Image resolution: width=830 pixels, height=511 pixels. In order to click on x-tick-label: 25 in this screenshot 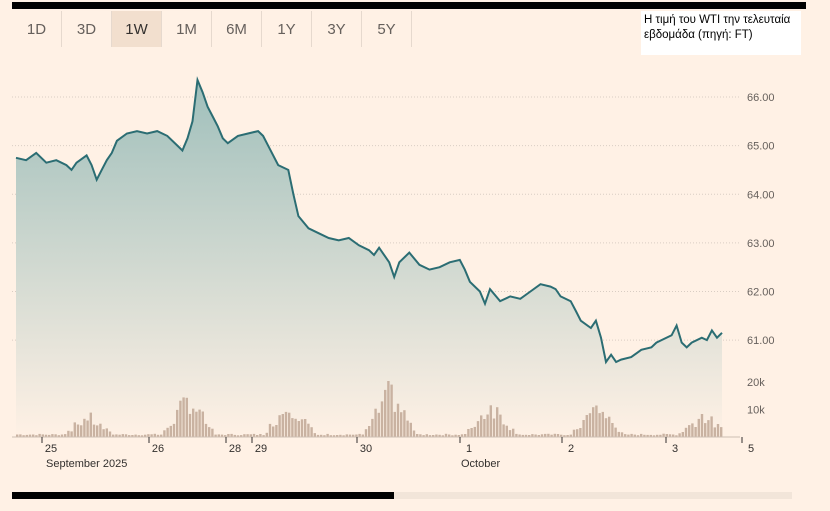, I will do `click(51, 449)`.